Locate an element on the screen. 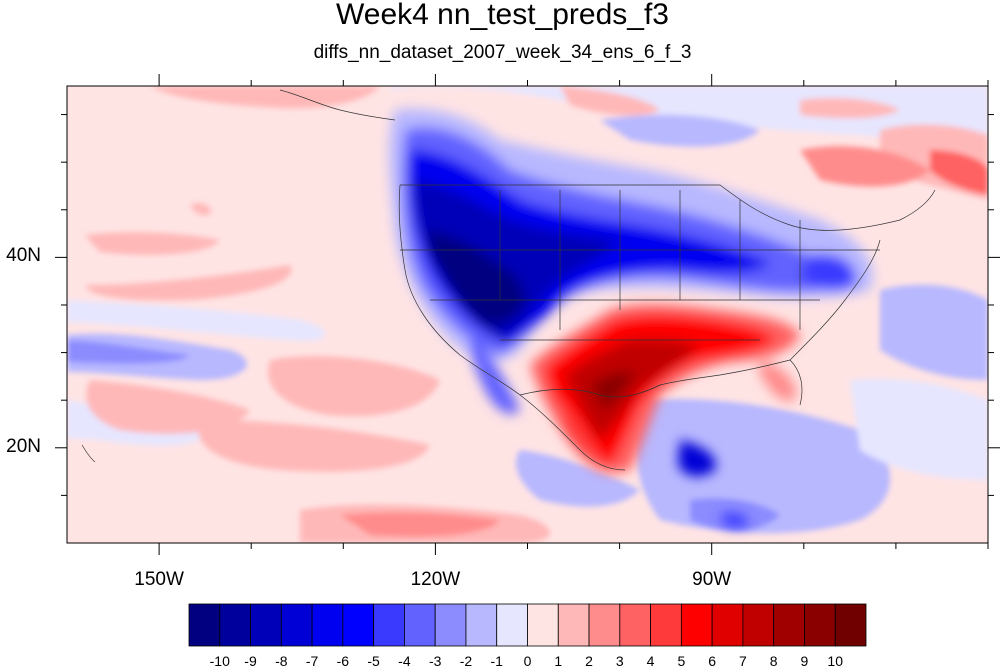  colorbar-label: -2 is located at coordinates (466, 661).